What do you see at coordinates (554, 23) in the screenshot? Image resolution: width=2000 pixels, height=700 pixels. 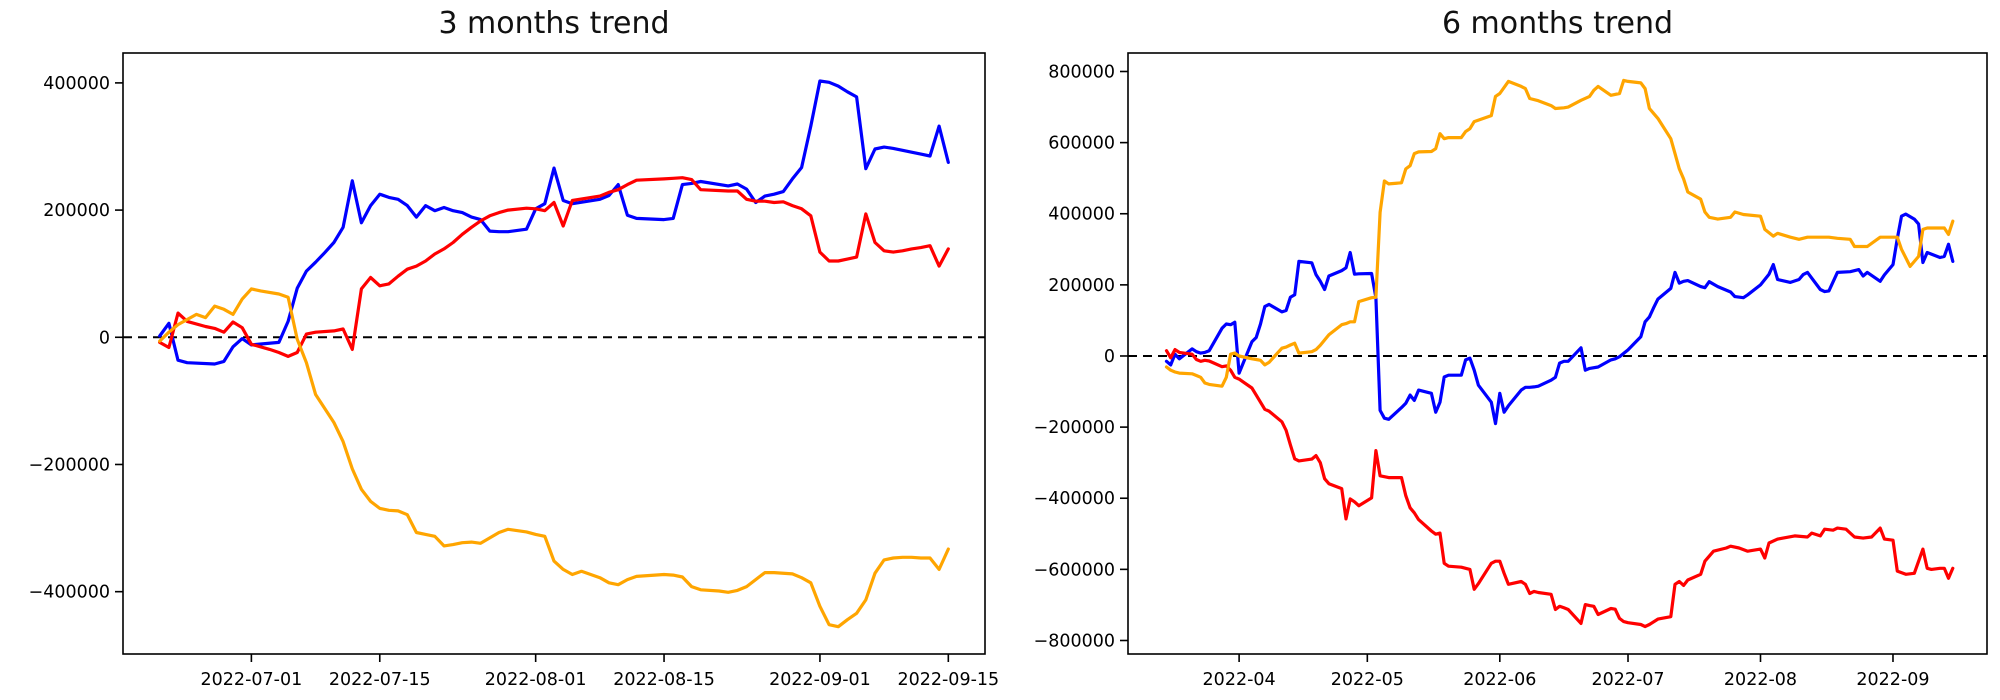 I see `chart-title-3-months: 3 months trend` at bounding box center [554, 23].